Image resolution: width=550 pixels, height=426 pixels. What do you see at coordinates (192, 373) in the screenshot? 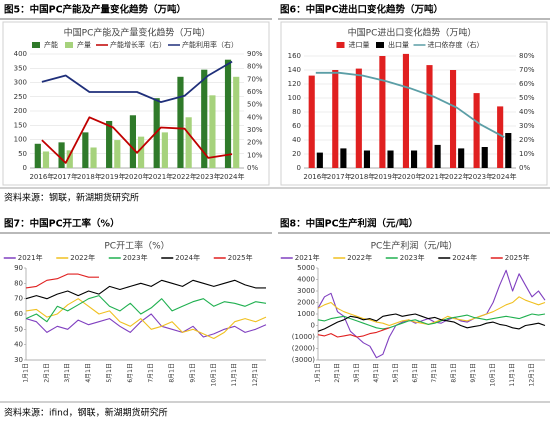
I see `x-tick-label: 9月1日` at bounding box center [192, 373].